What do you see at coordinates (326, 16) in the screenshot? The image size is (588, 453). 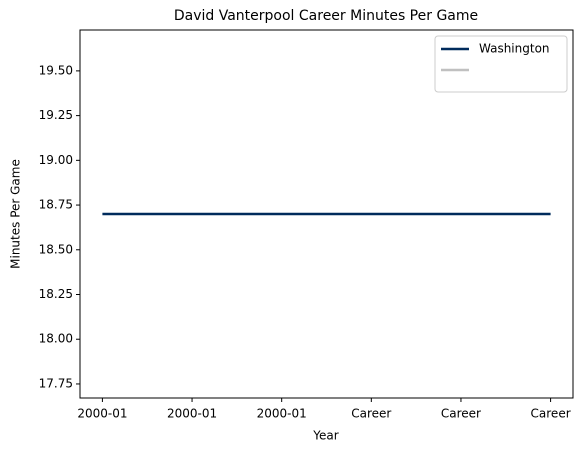 I see `chart-title: David Vanterpool Career Minutes Per Game` at bounding box center [326, 16].